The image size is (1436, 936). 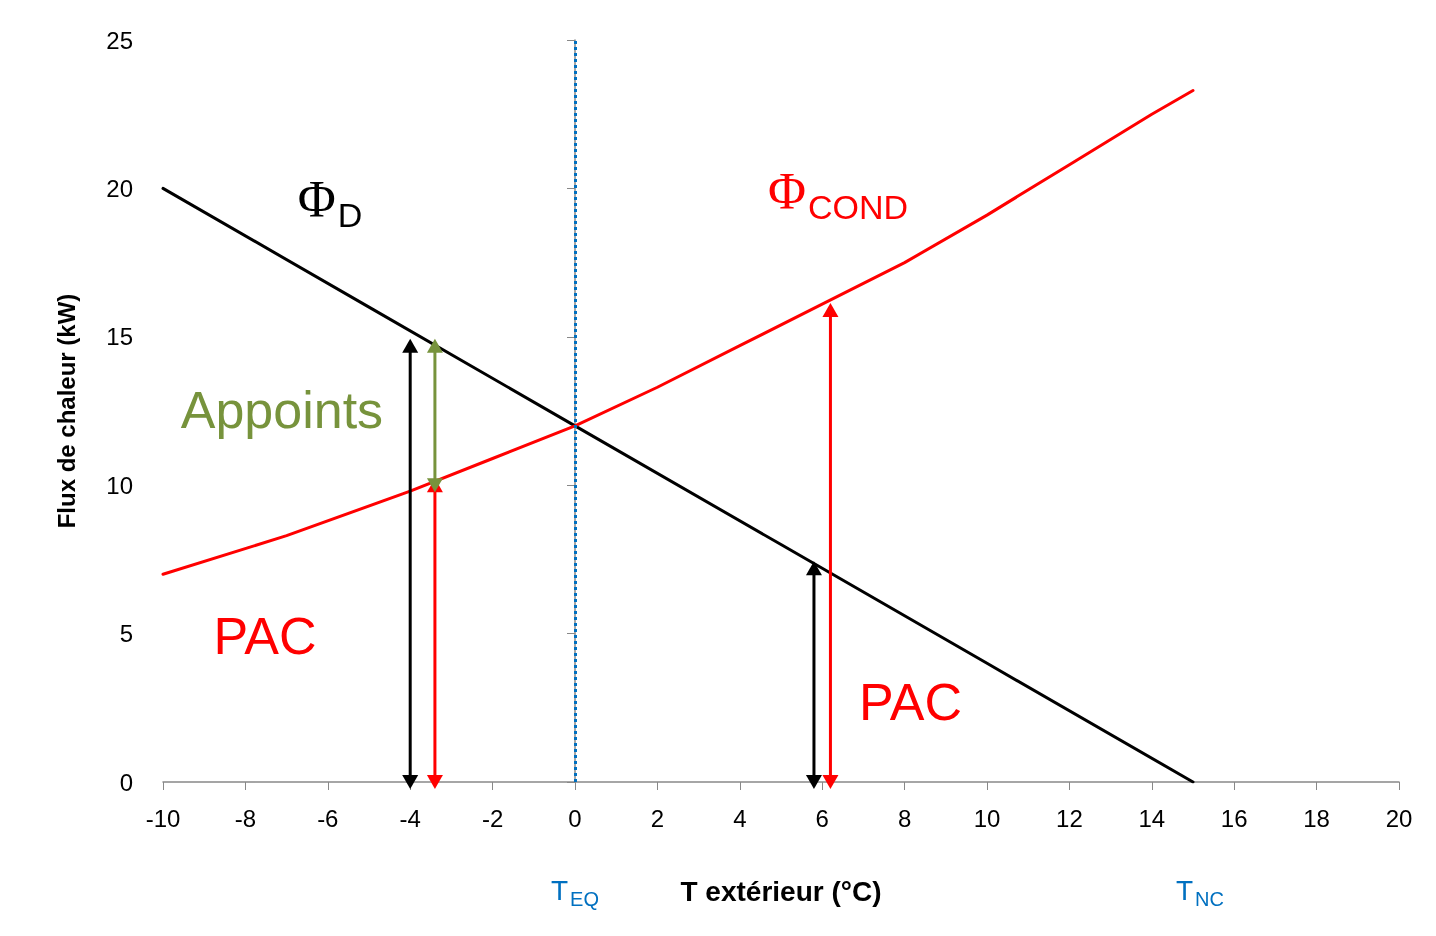 I want to click on x-tick-label: -4, so click(x=410, y=818).